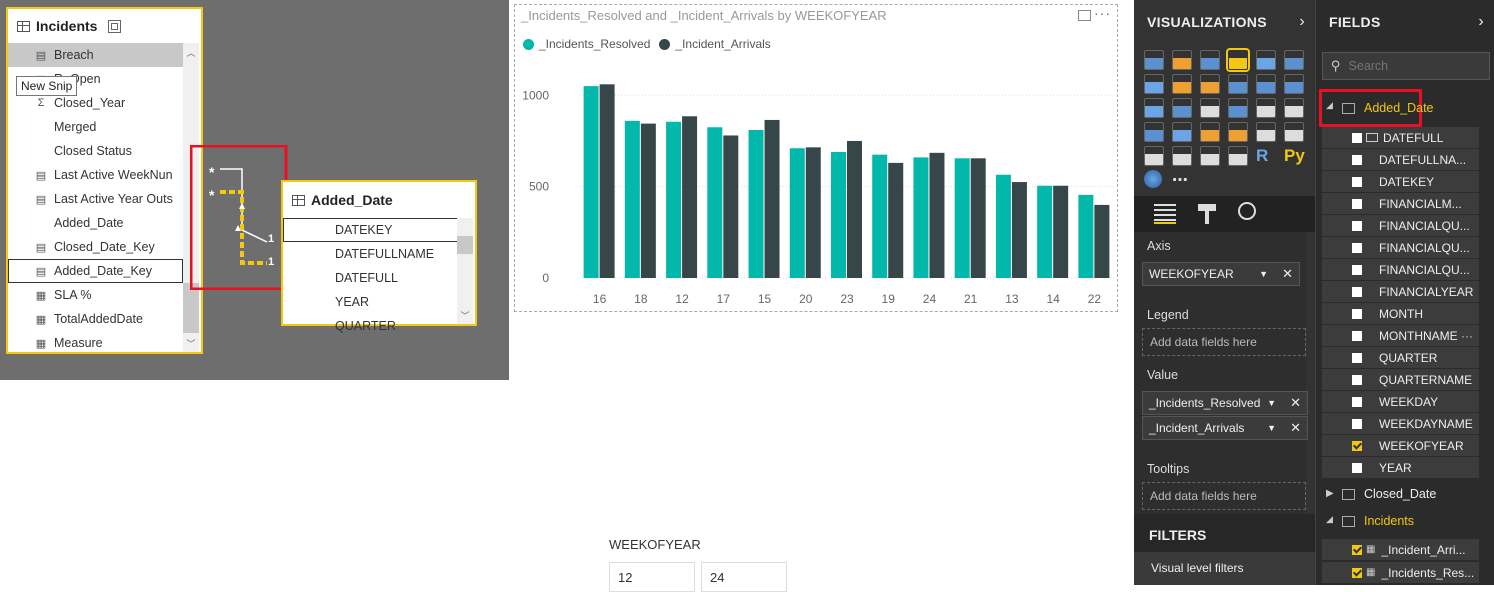 The width and height of the screenshot is (1494, 592). Describe the element at coordinates (1294, 108) in the screenshot. I see `map-icon` at that location.